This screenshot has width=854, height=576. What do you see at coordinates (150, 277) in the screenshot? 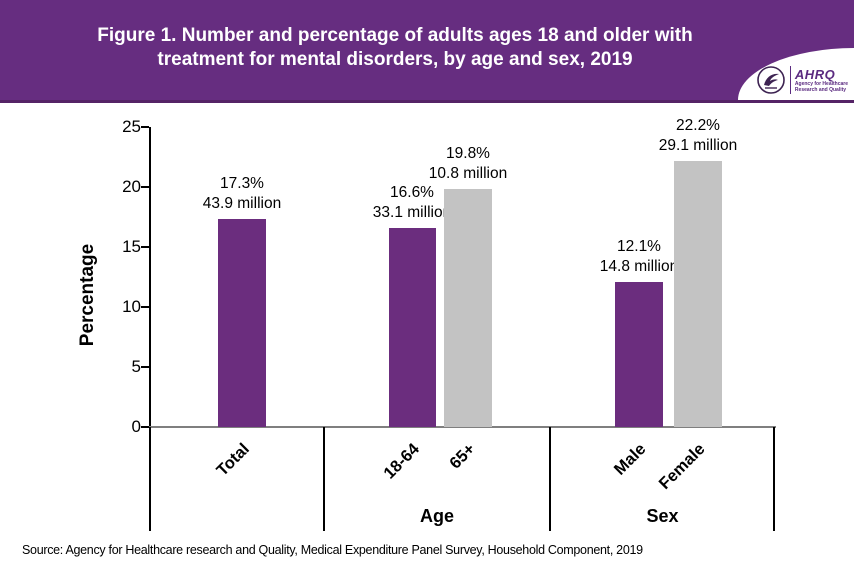
I see `y-axis-line` at bounding box center [150, 277].